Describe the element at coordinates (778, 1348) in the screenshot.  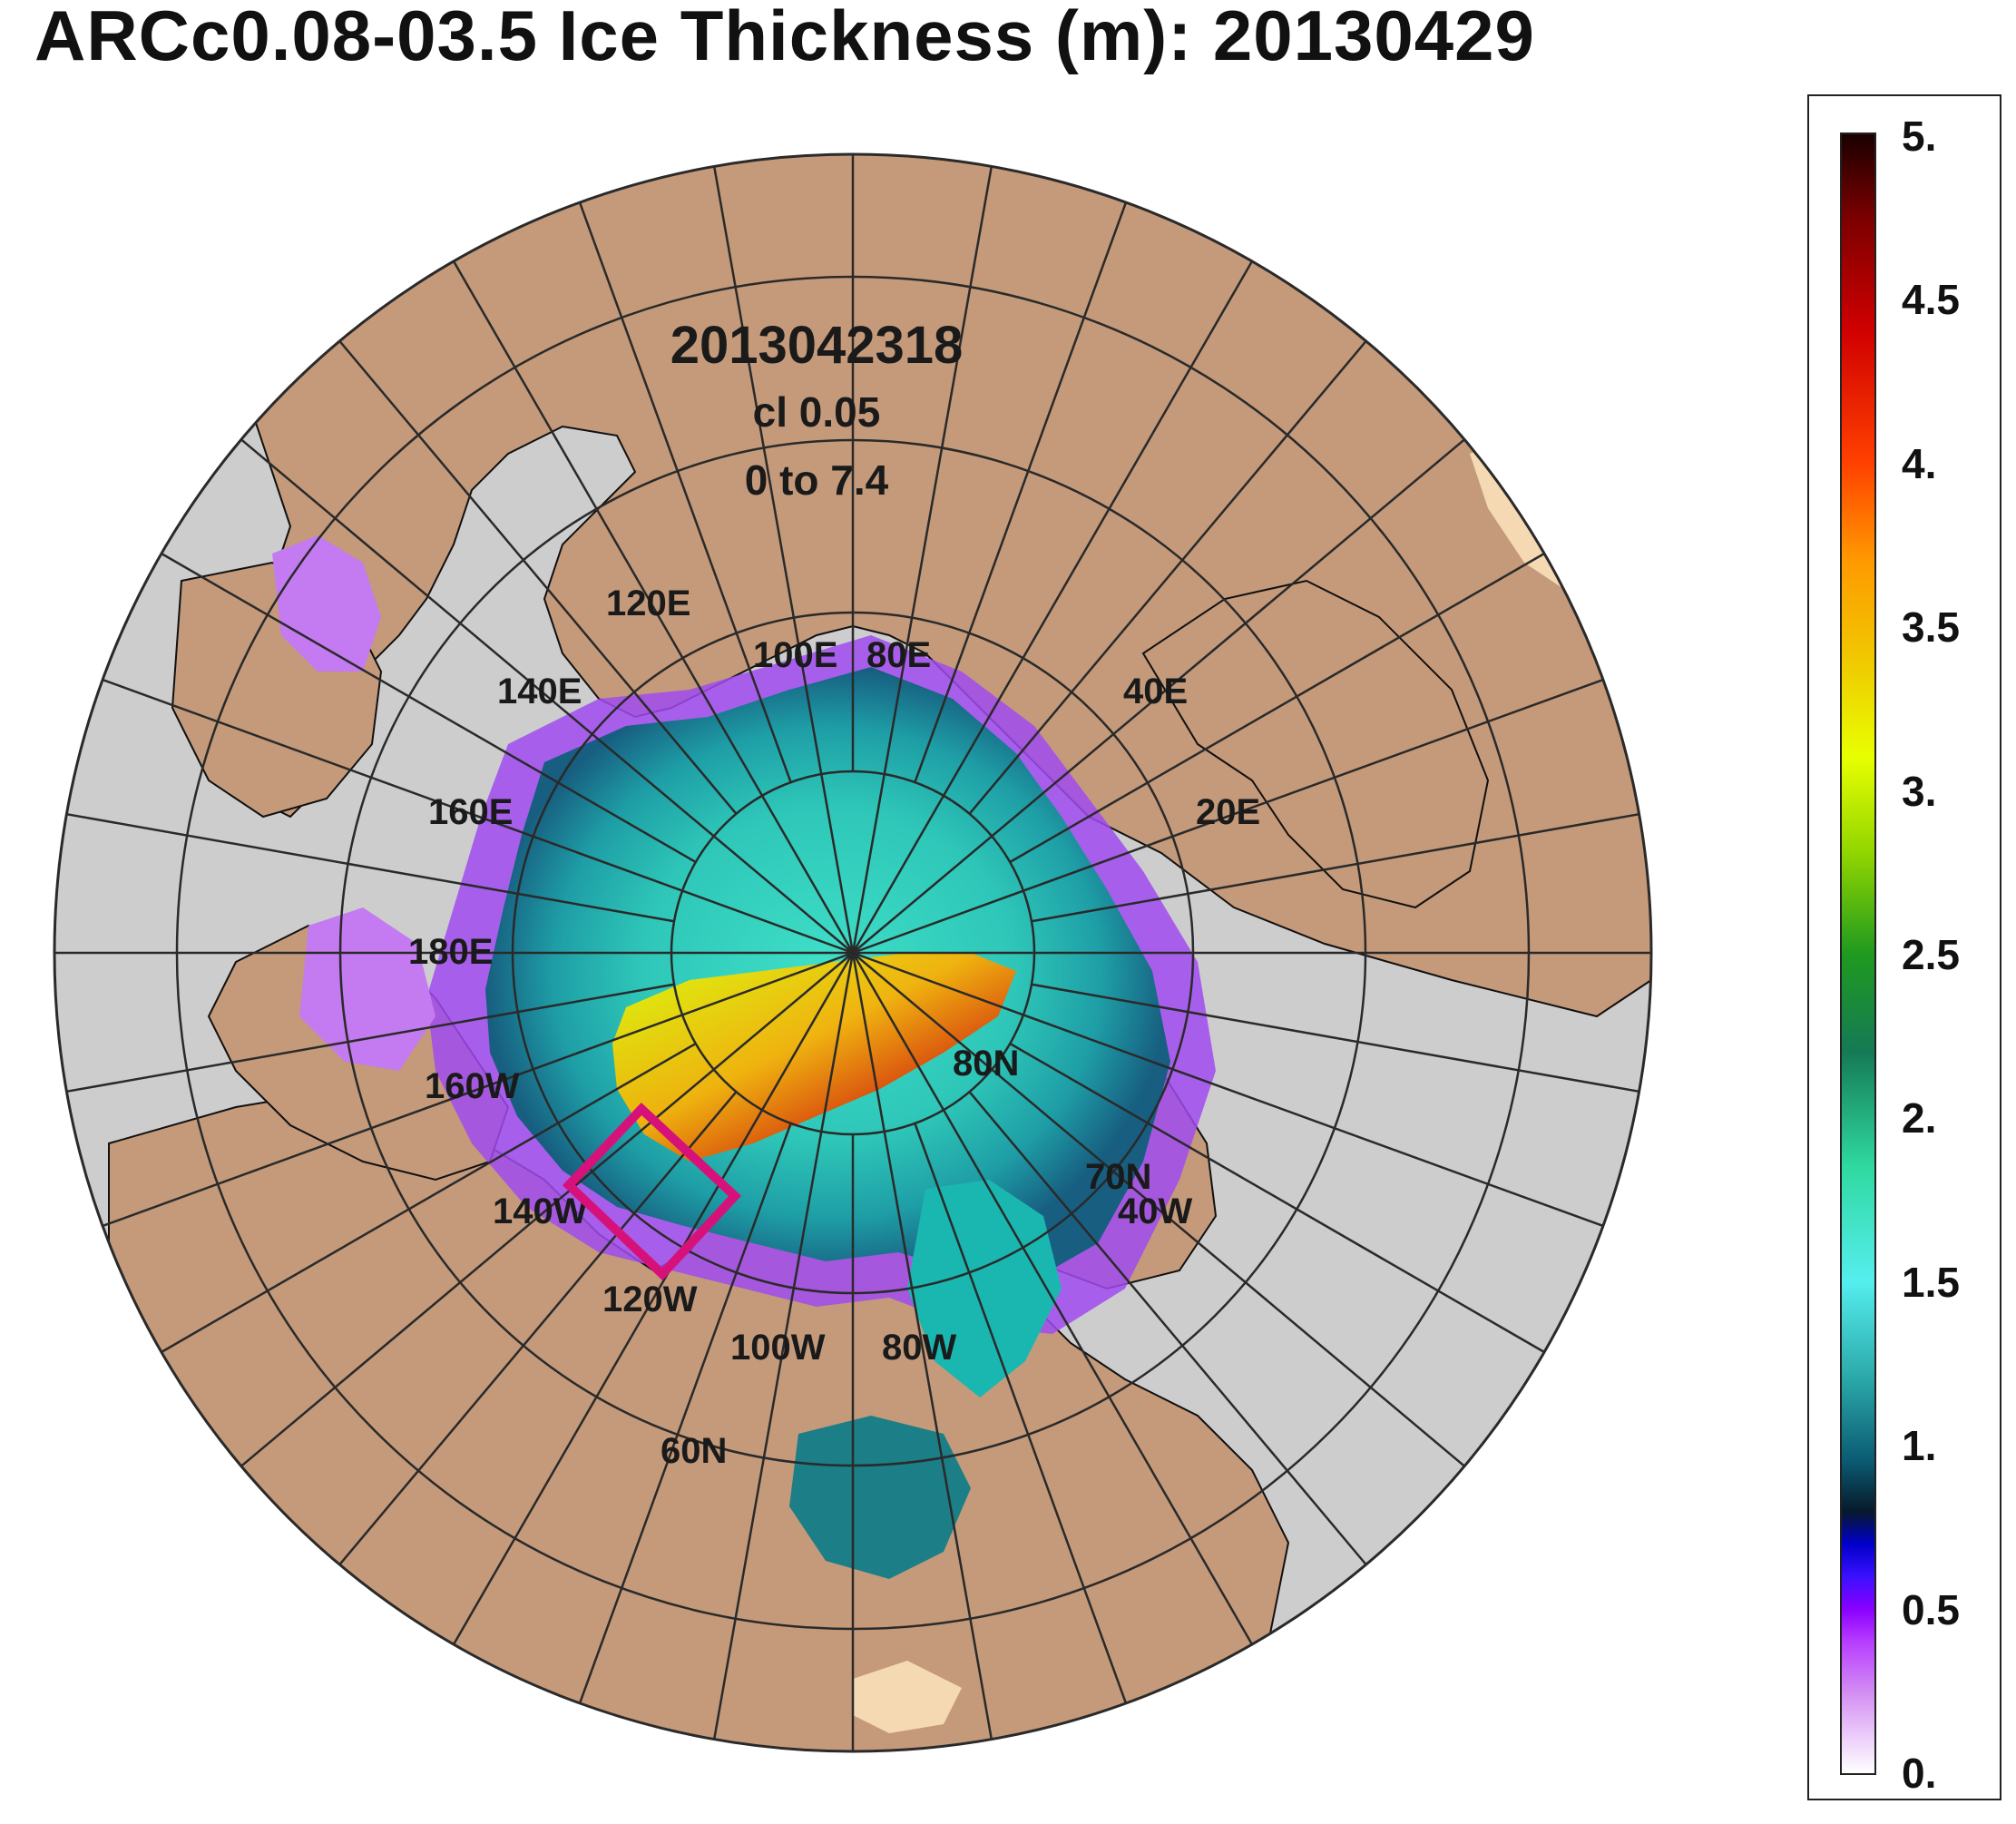
I see `label-100w: 100W` at that location.